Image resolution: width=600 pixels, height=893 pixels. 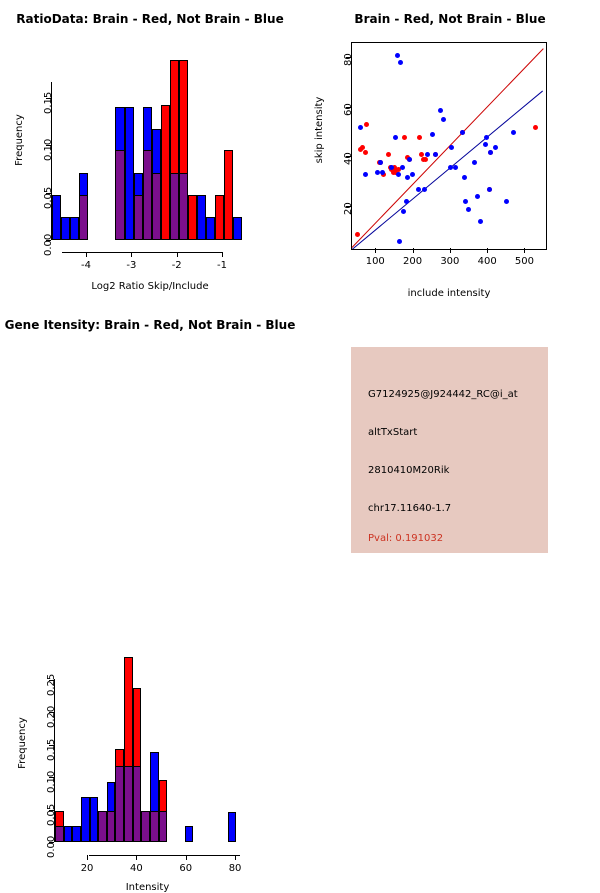 I want to click on scatter-x-axis-label: include intensity, so click(x=449, y=293).